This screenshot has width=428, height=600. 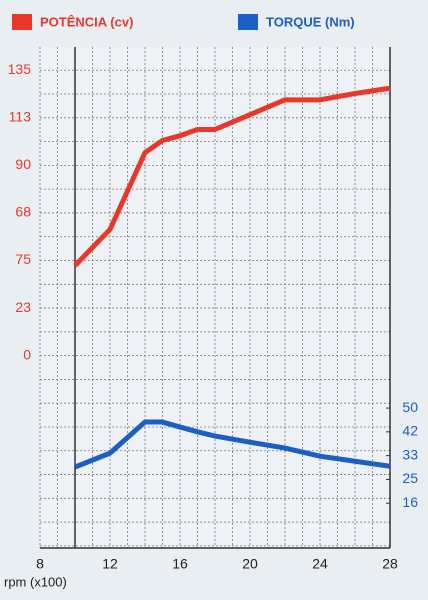 I want to click on x-tick-label: 16, so click(x=180, y=564).